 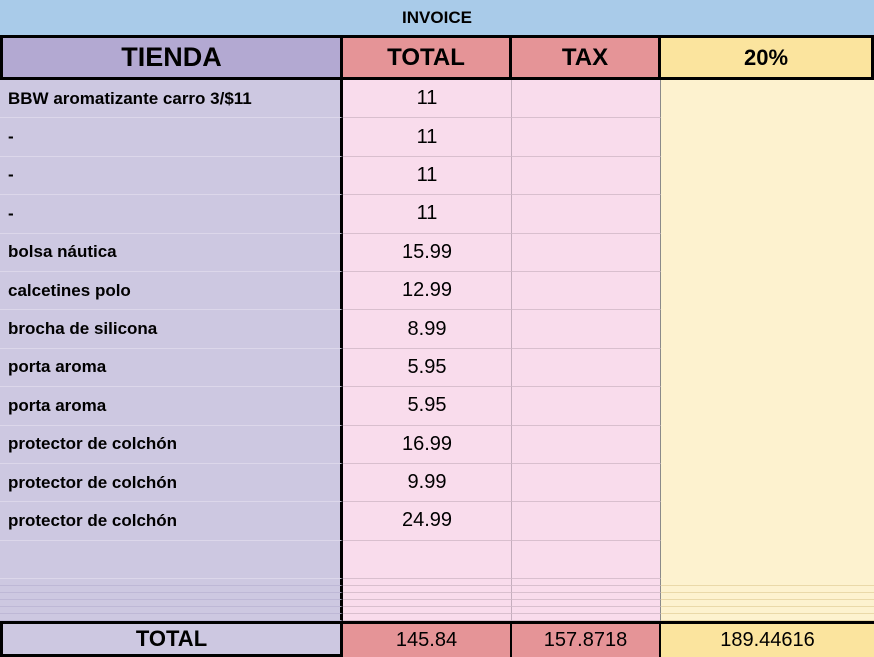 I want to click on footer-total-label: TOTAL, so click(x=171, y=640).